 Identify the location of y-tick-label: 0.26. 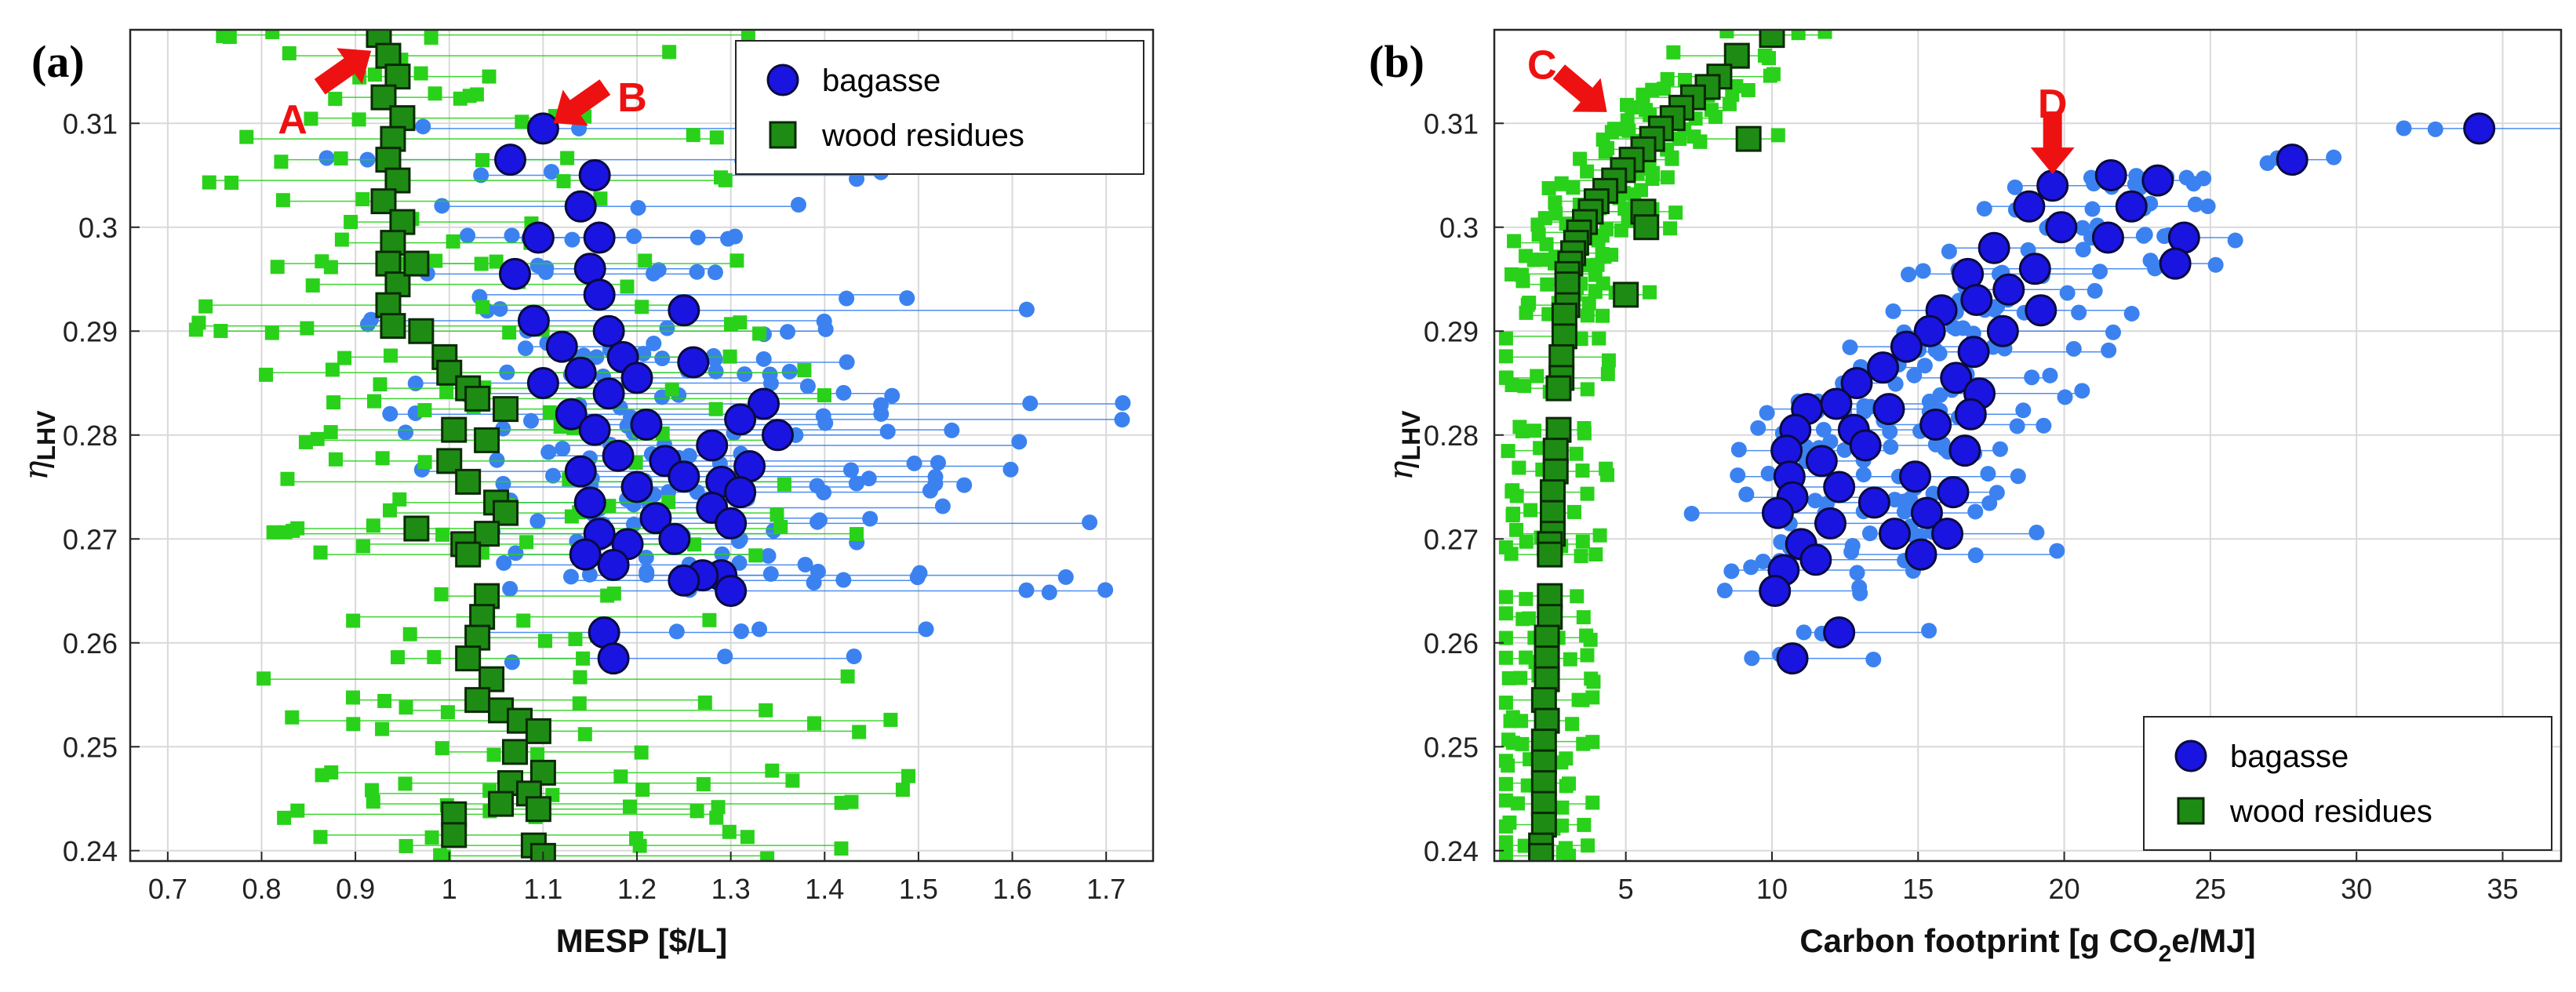
(1451, 643).